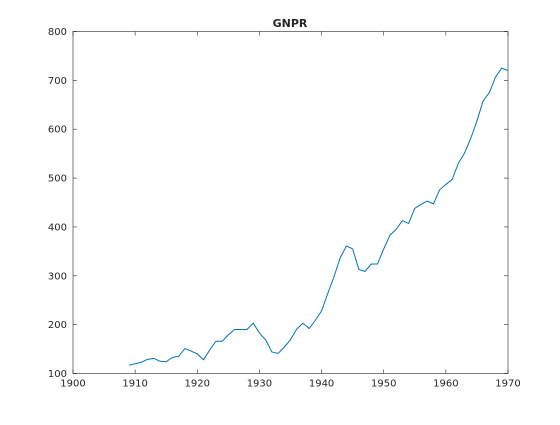 Image resolution: width=560 pixels, height=425 pixels. I want to click on y-tick-label: 600, so click(57, 130).